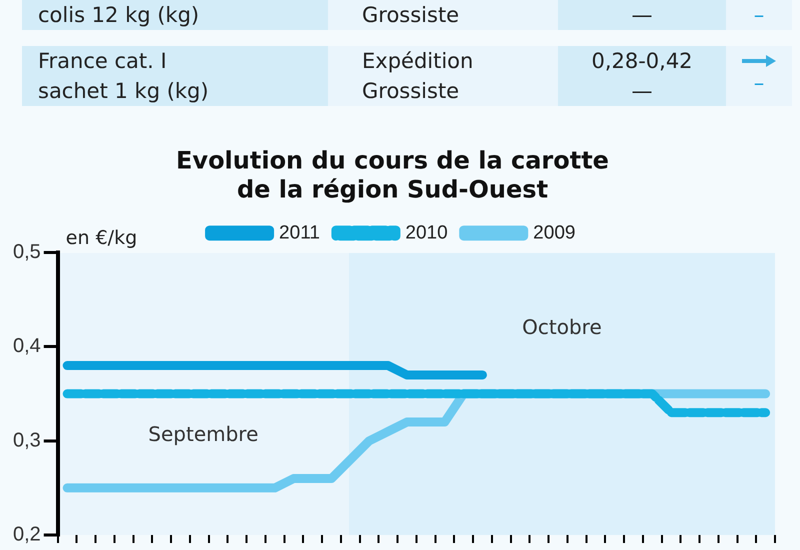 Image resolution: width=800 pixels, height=550 pixels. Describe the element at coordinates (299, 233) in the screenshot. I see `legend-label: 2011` at that location.